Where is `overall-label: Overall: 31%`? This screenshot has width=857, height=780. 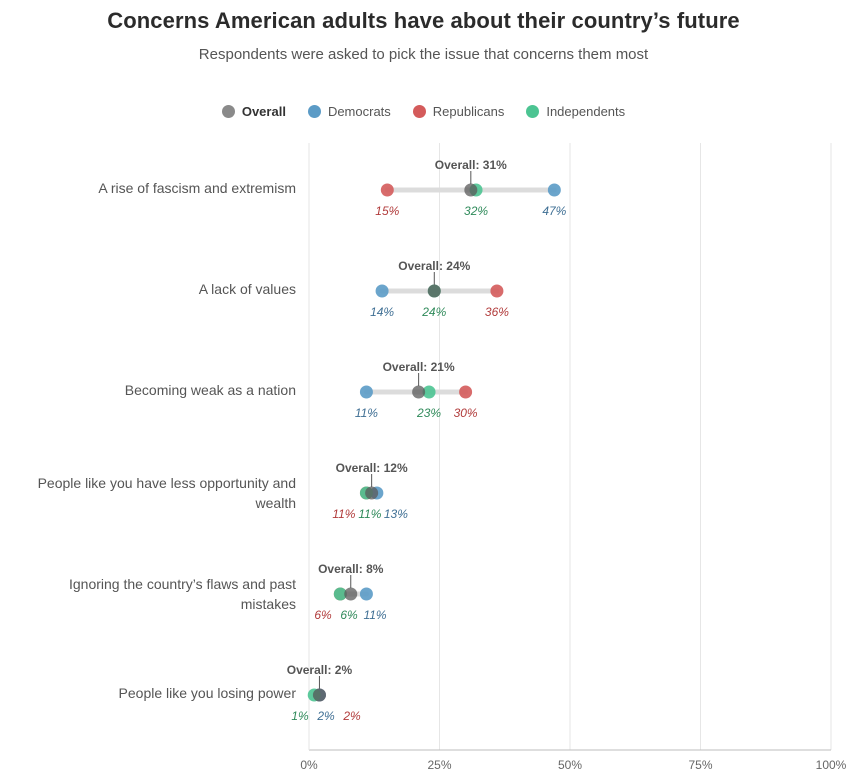
overall-label: Overall: 31% is located at coordinates (471, 165).